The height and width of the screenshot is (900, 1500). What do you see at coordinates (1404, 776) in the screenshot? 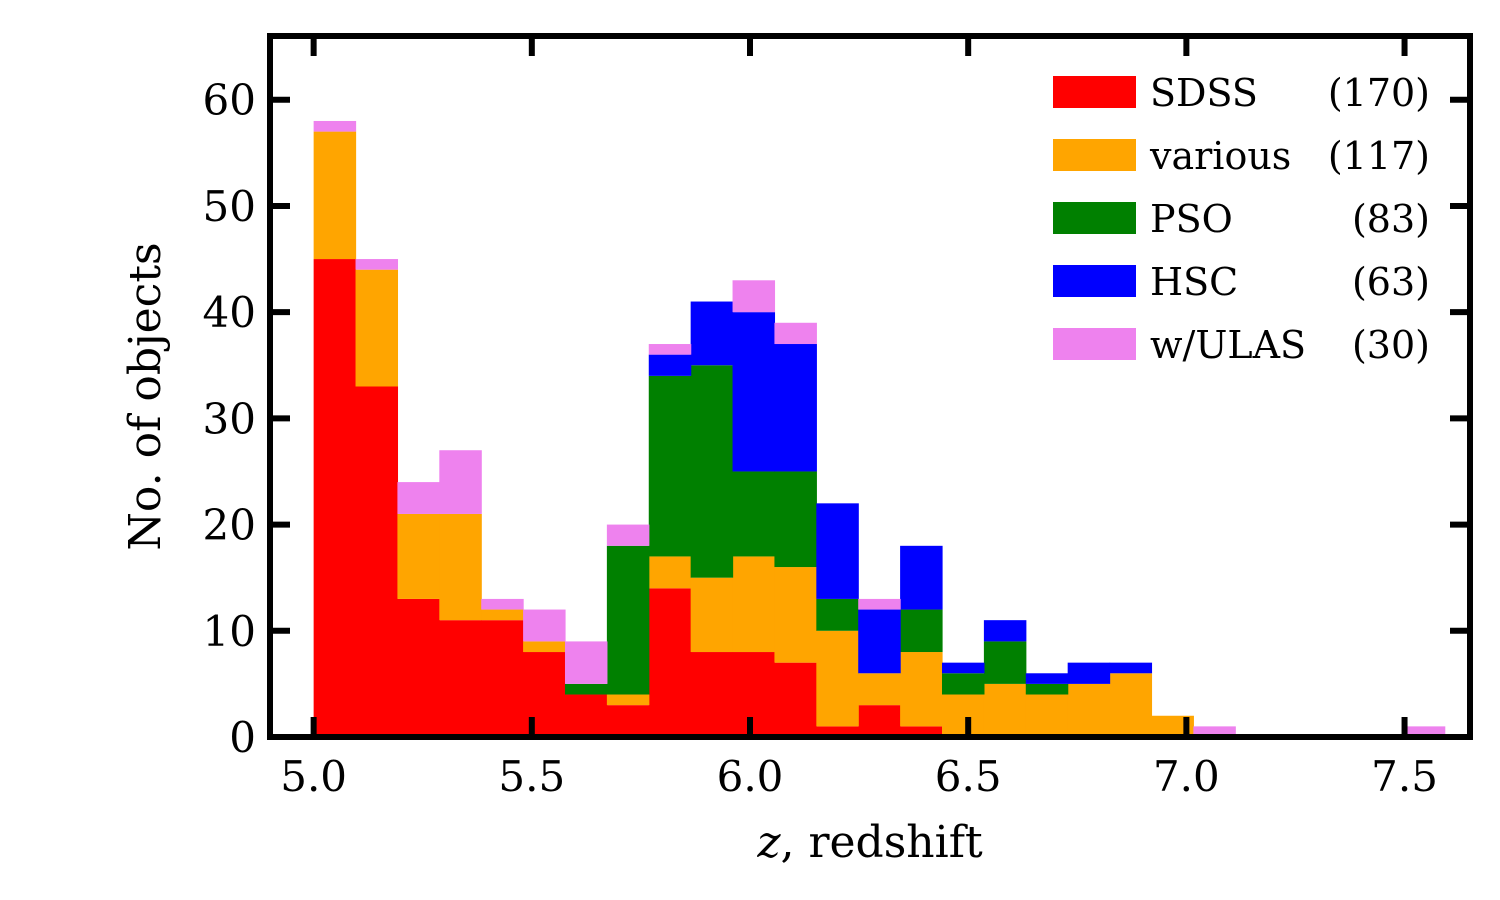
I see `x-tick-label: 7.5` at bounding box center [1404, 776].